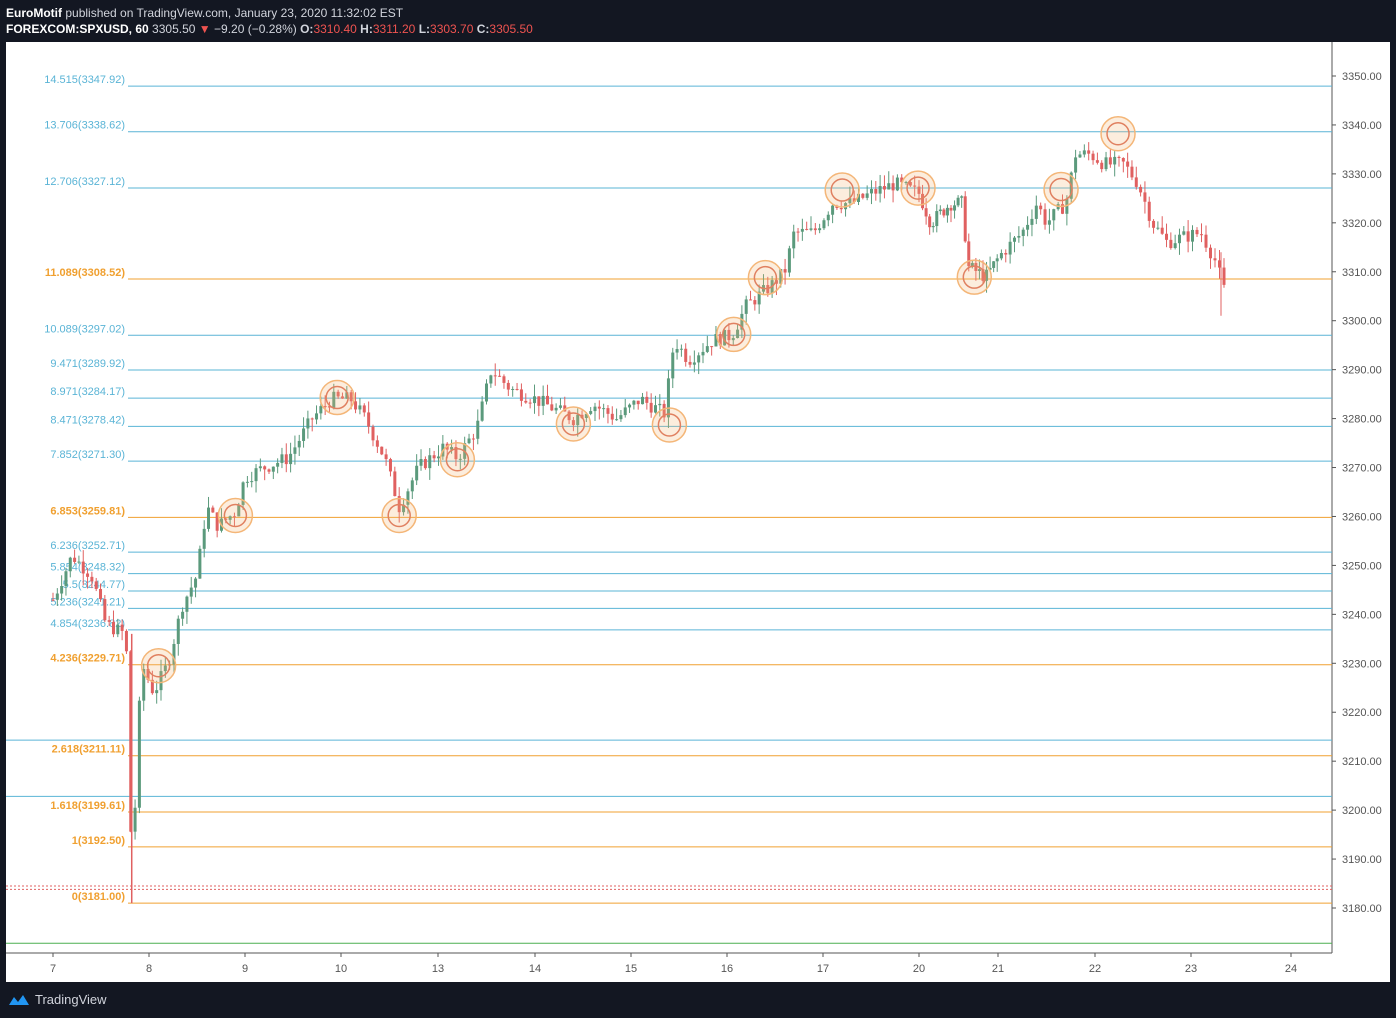 The width and height of the screenshot is (1396, 1018). I want to click on fib-level-label: 4.854(3236.82), so click(87, 624).